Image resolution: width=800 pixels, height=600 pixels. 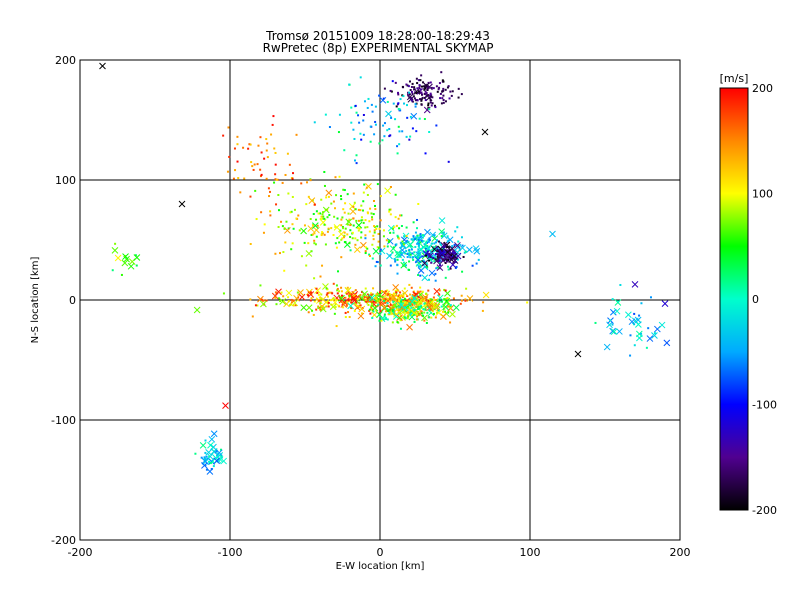 What do you see at coordinates (734, 78) in the screenshot?
I see `colorbar-unit-label: [m/s]` at bounding box center [734, 78].